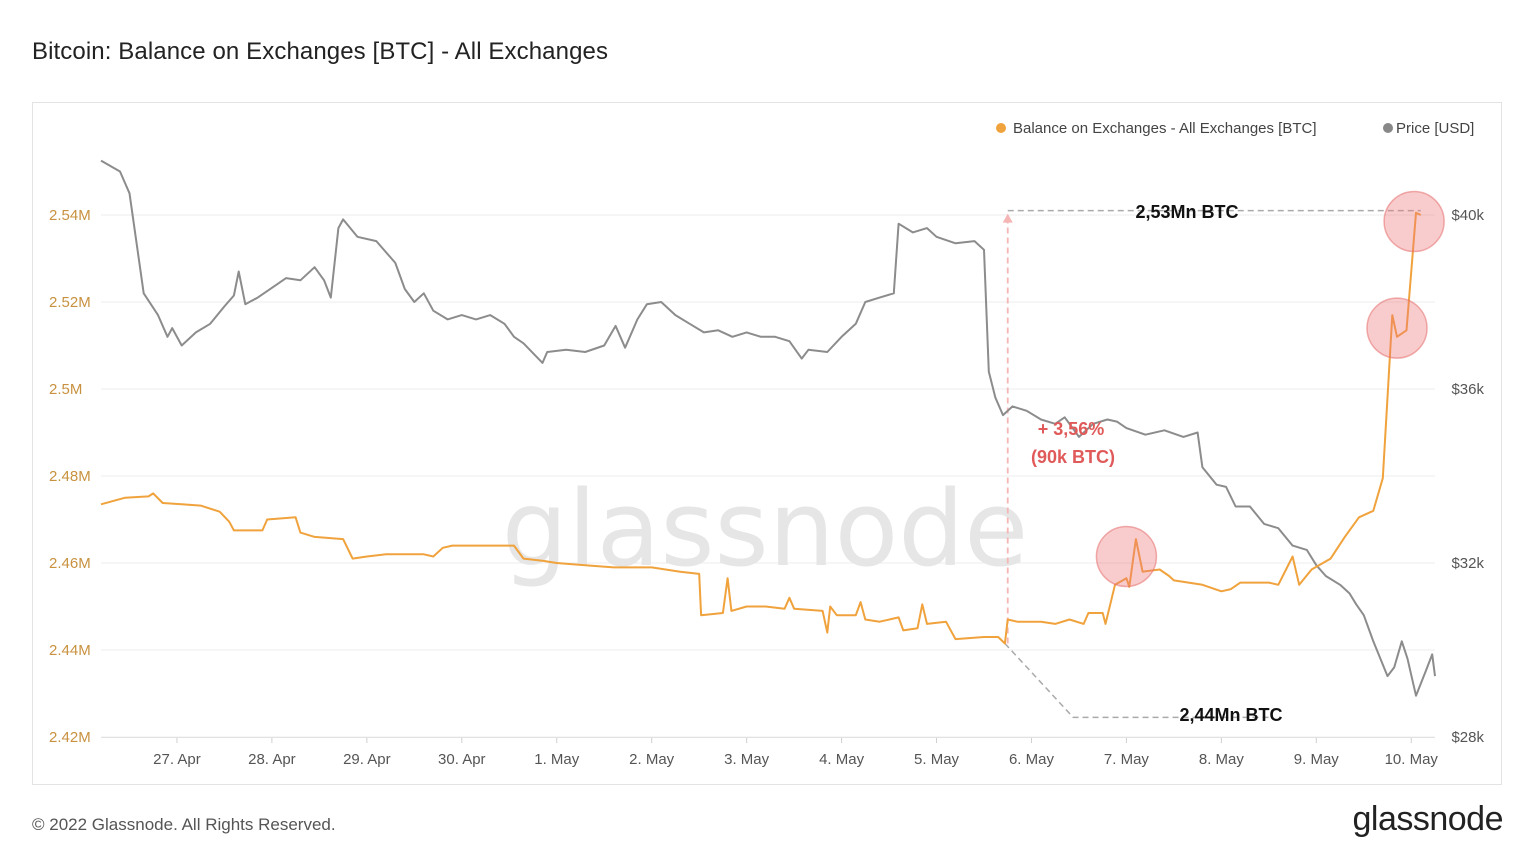  What do you see at coordinates (1127, 759) in the screenshot?
I see `x-tick-label: 7. May` at bounding box center [1127, 759].